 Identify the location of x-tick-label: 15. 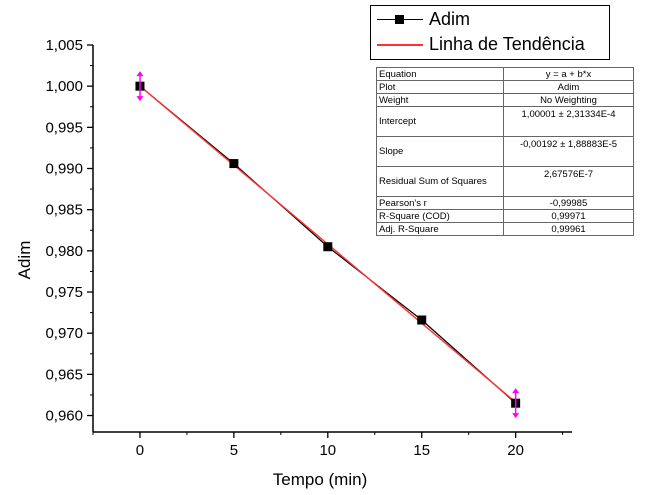
(421, 450).